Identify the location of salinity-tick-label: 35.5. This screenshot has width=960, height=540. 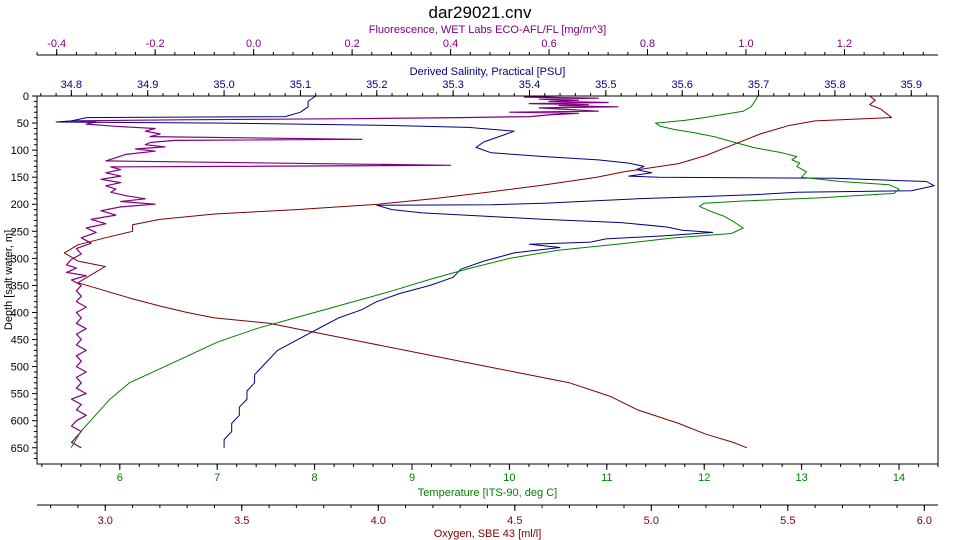
(605, 85).